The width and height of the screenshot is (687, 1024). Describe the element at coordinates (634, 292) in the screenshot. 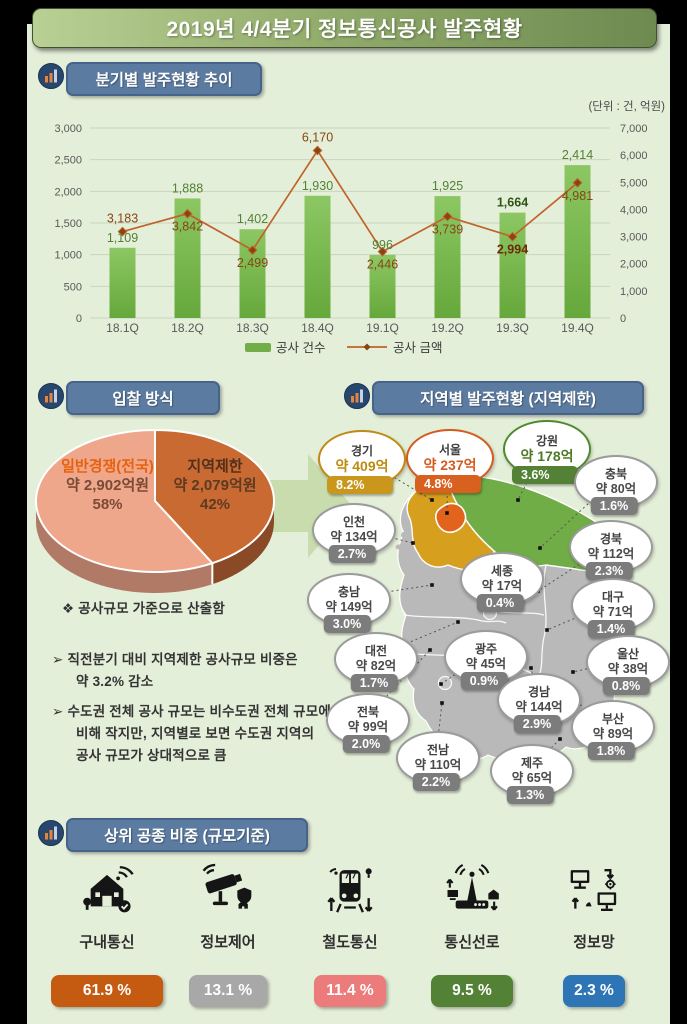

I see `right-axis-tick: 1,000` at that location.